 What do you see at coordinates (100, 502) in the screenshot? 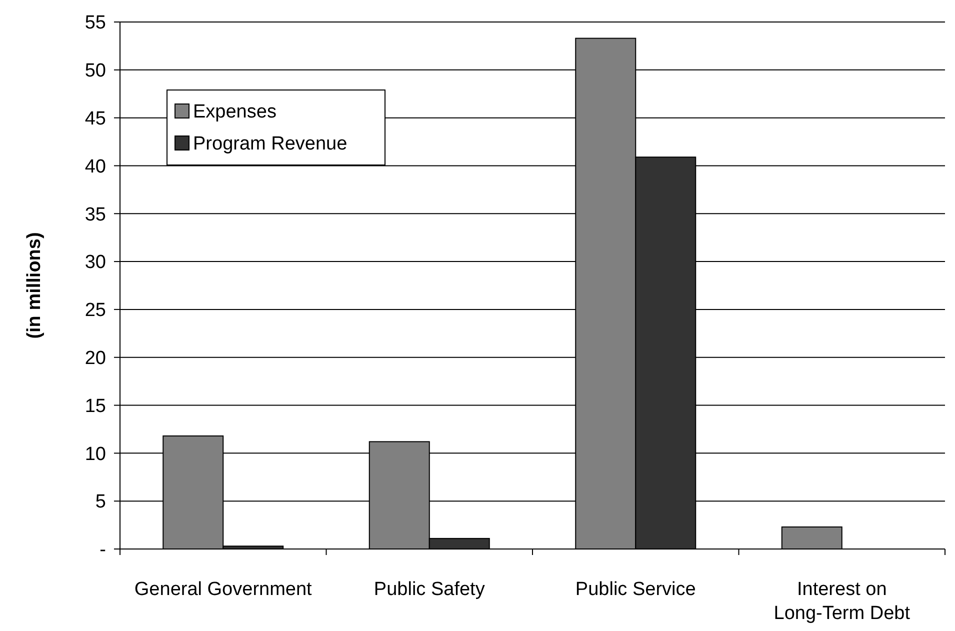
I see `y-tick-label: 5` at bounding box center [100, 502].